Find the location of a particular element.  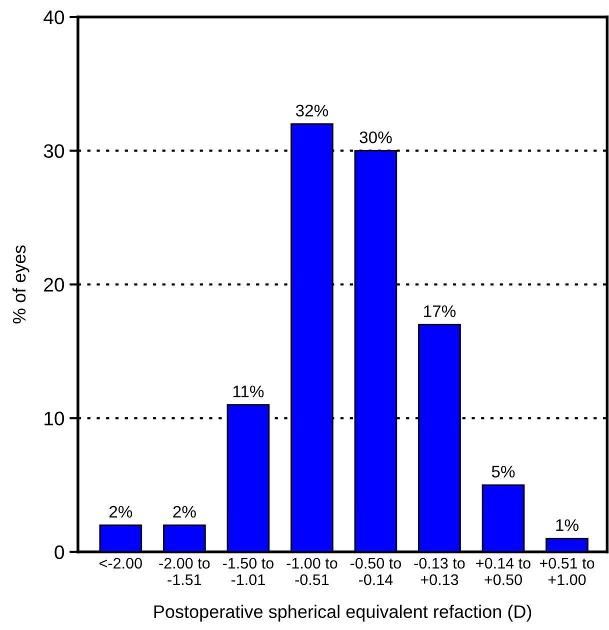

x-tick-label: -0.13 to +0.13 is located at coordinates (439, 572).